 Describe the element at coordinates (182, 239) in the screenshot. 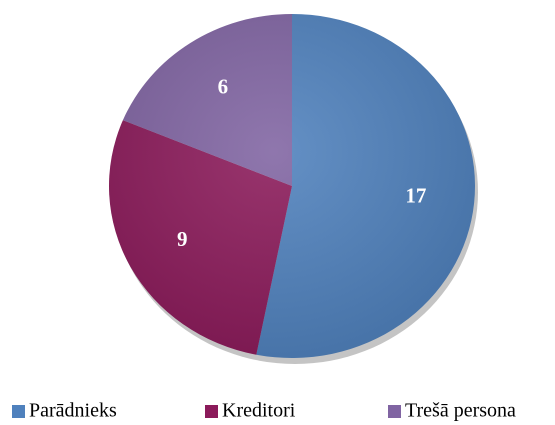

I see `data-label: 9` at that location.